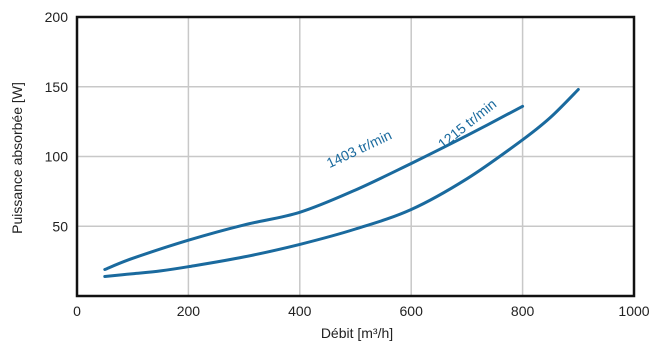 Image resolution: width=654 pixels, height=344 pixels. What do you see at coordinates (359, 149) in the screenshot?
I see `series-label: 1403 tr/min` at bounding box center [359, 149].